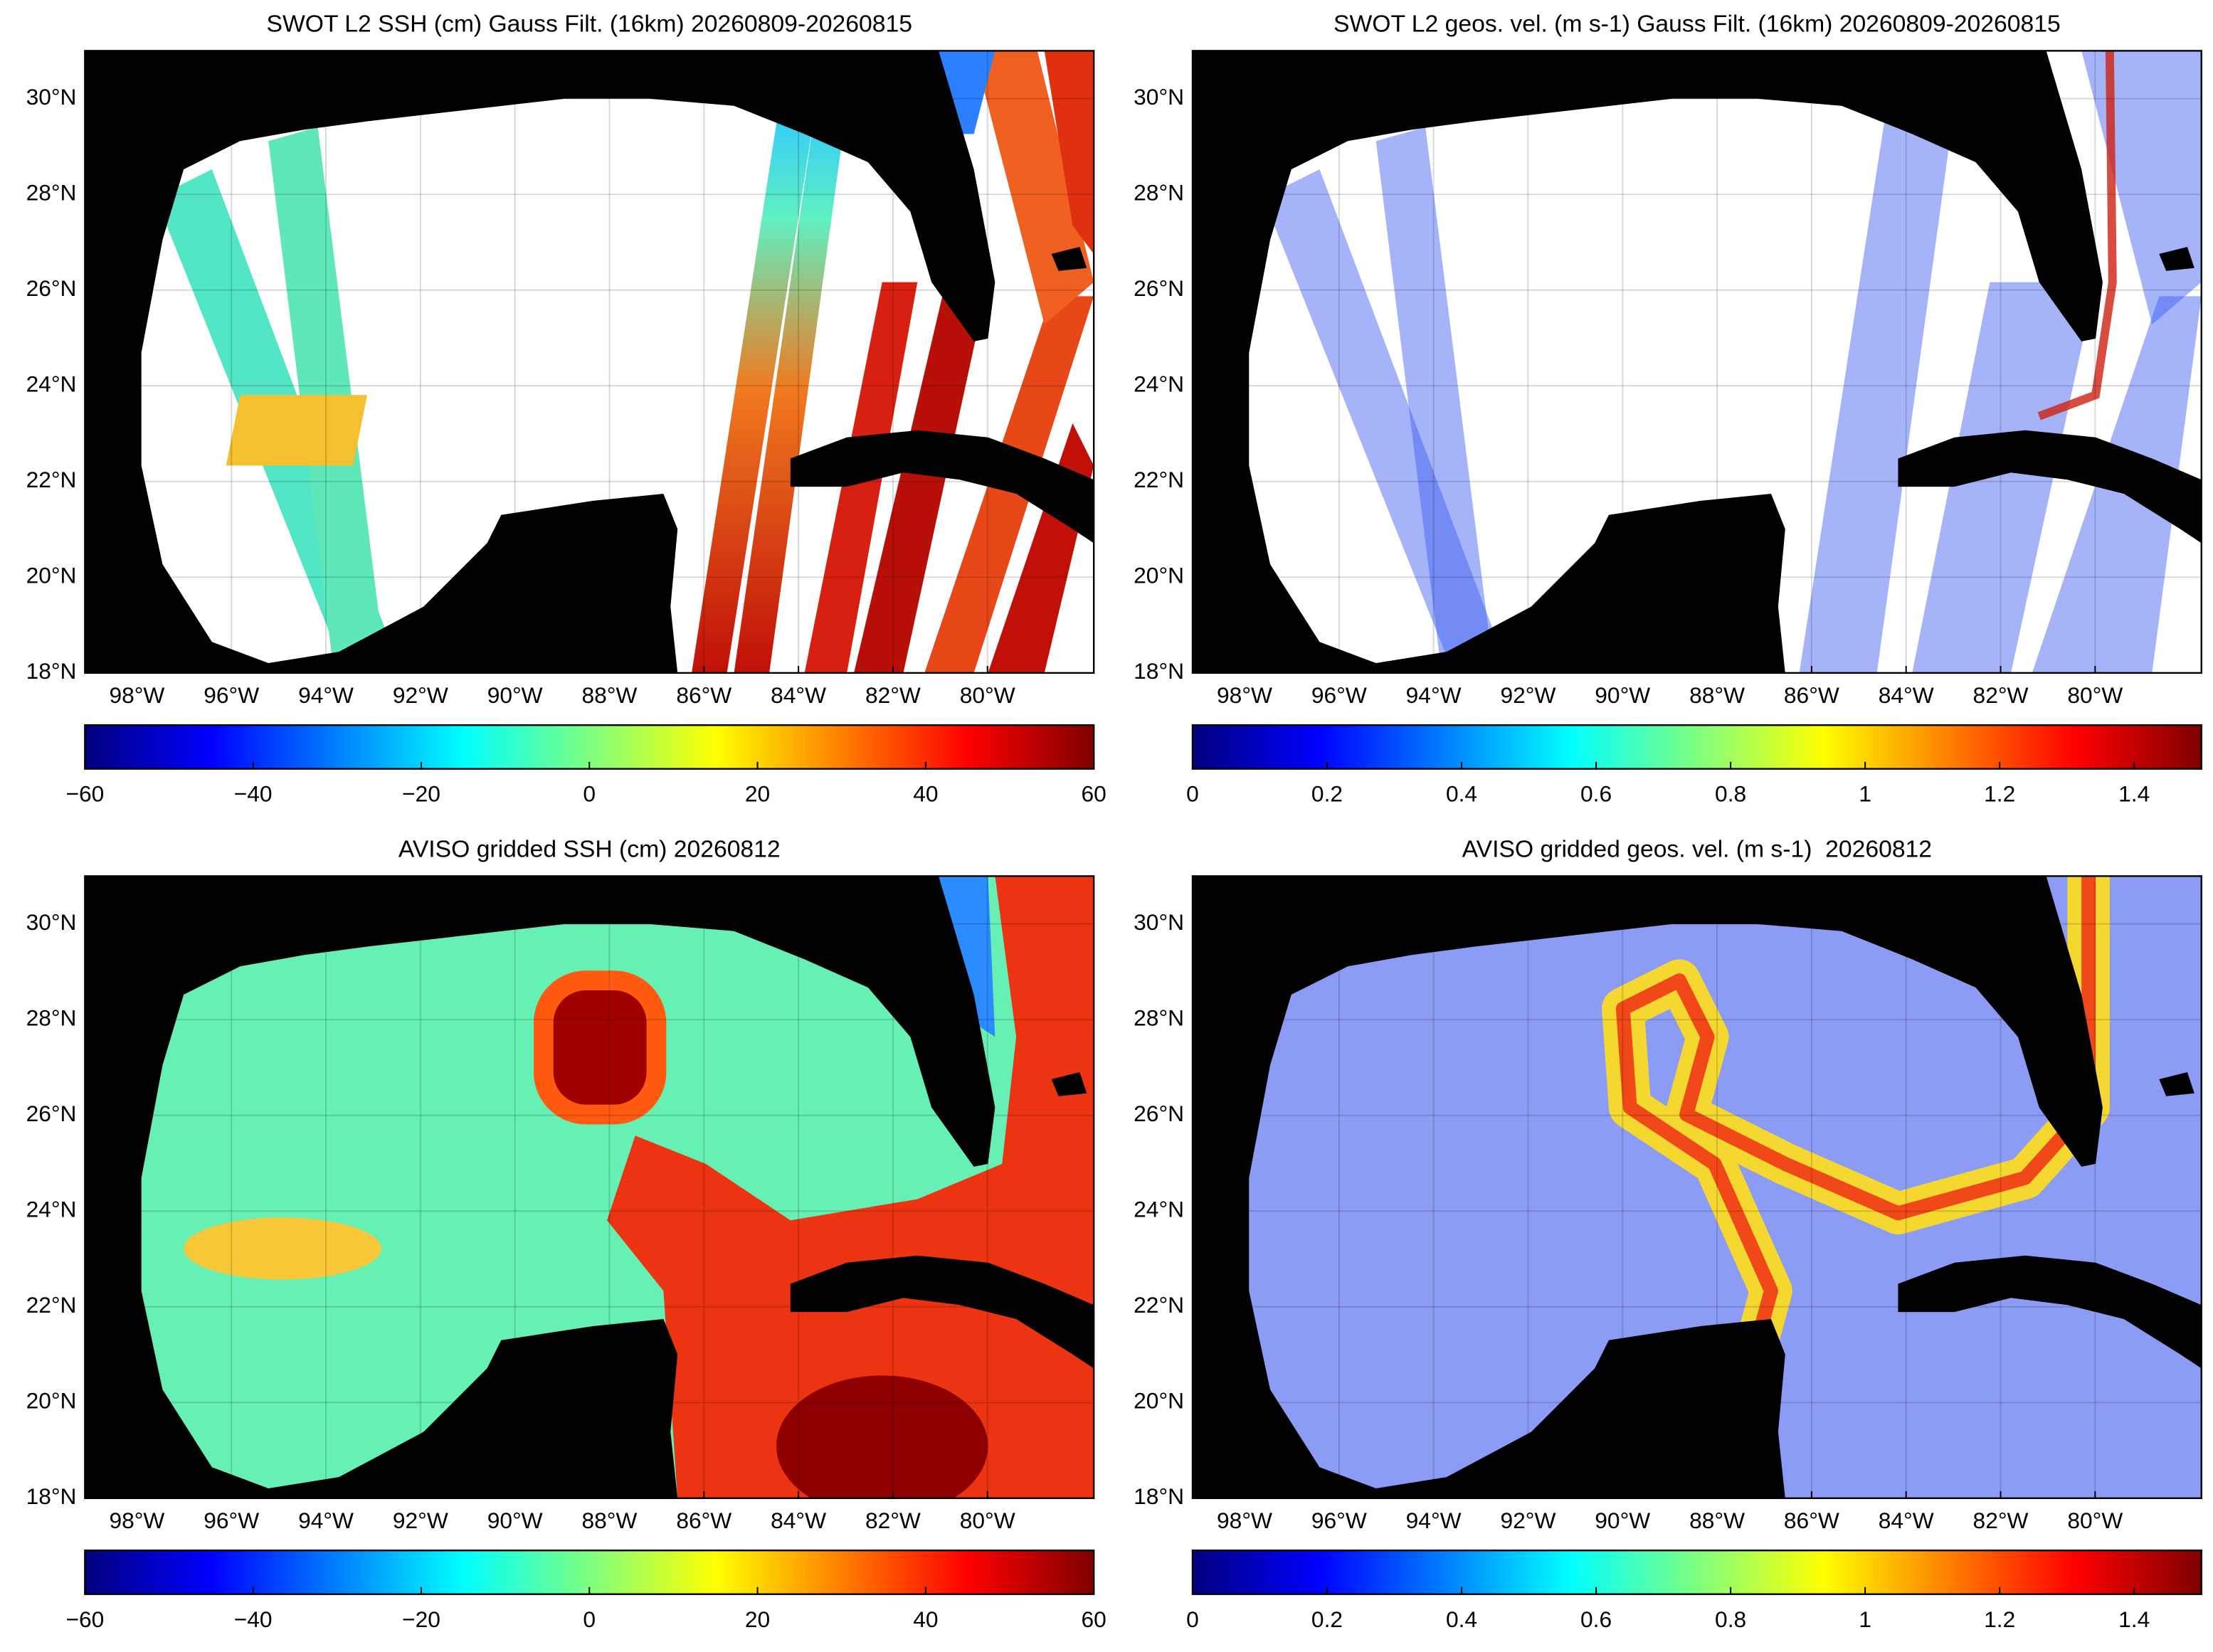  I want to click on current-core, so click(1856, 1162).